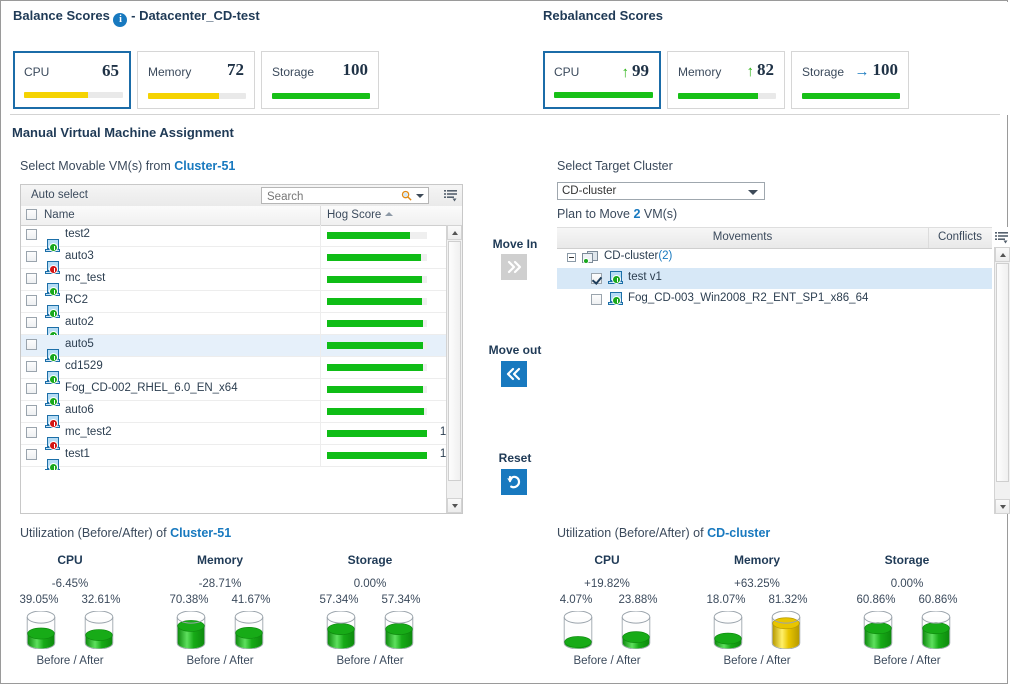  What do you see at coordinates (234, 238) in the screenshot?
I see `table-row: test2 83` at bounding box center [234, 238].